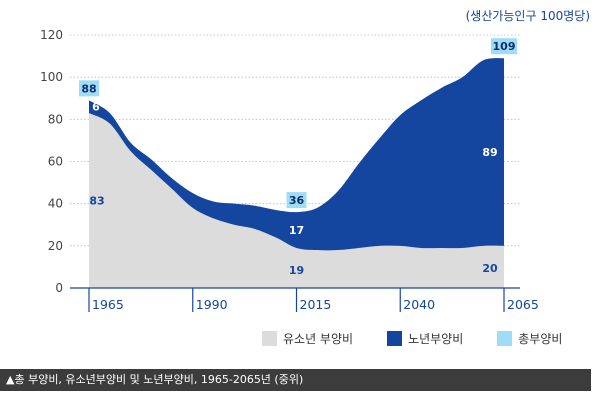 This screenshot has width=600, height=404. I want to click on x-tick-label-2065: 2065, so click(523, 304).